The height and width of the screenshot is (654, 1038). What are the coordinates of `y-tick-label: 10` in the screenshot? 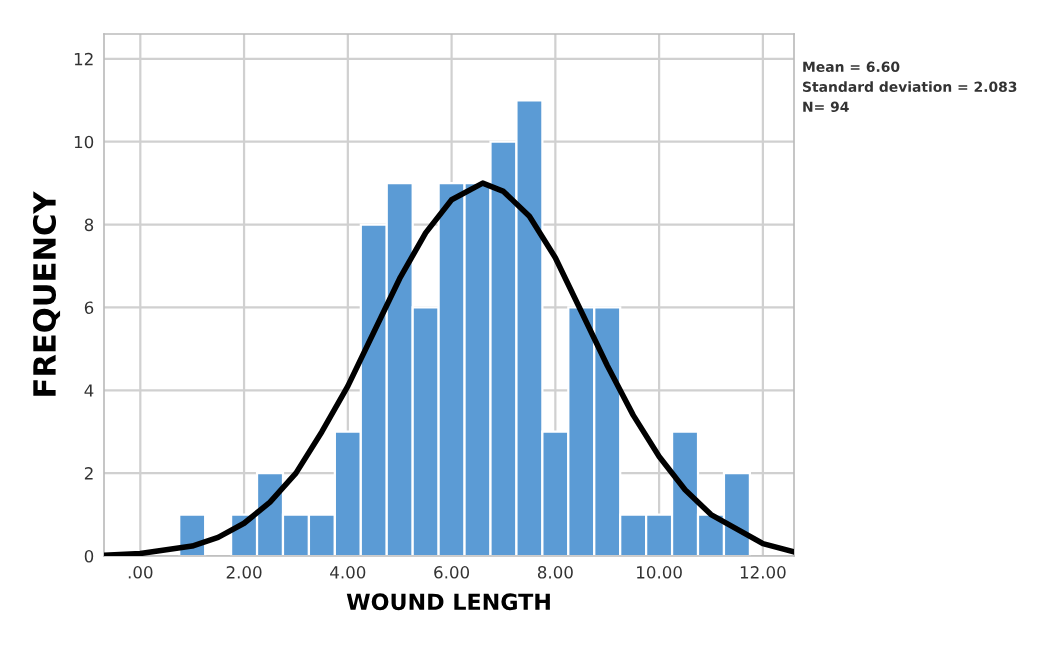 It's located at (84, 142).